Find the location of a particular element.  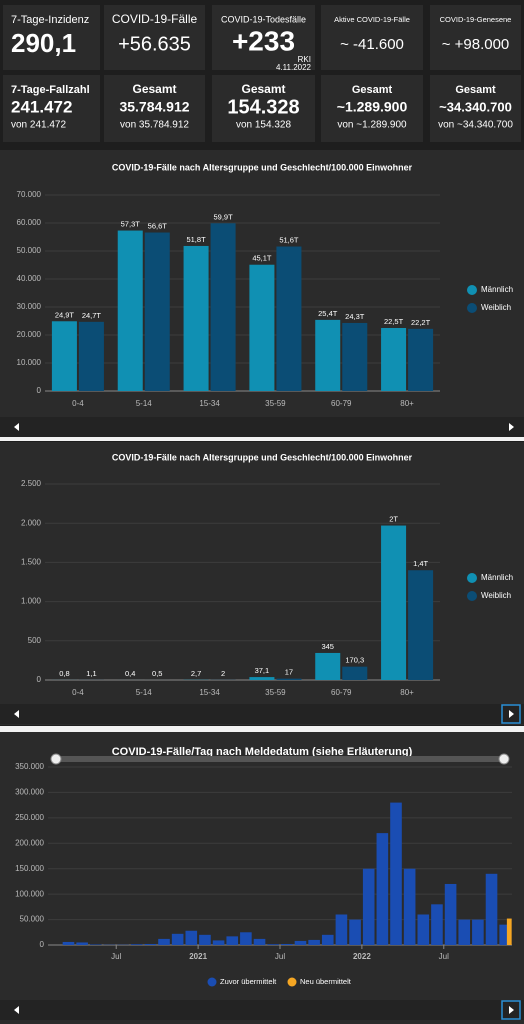

nav-bar is located at coordinates (262, 427).